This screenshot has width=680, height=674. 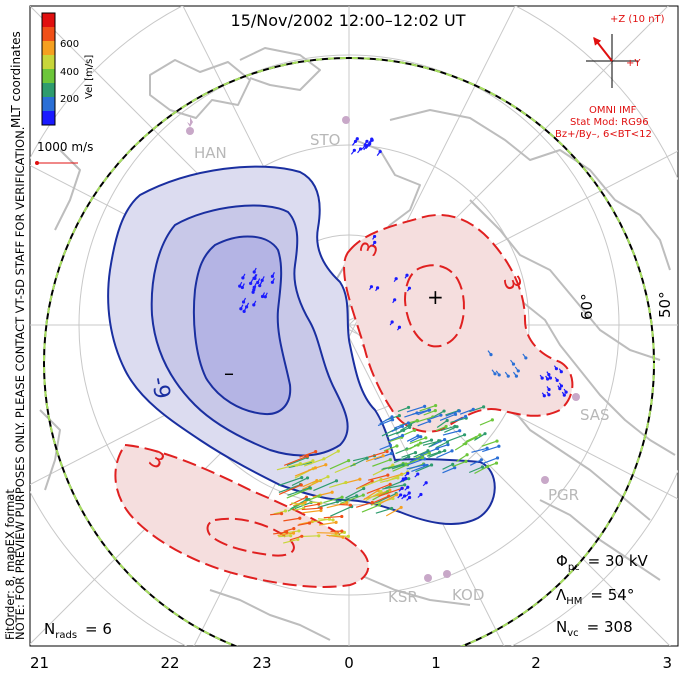 I want to click on imf-z-label: +Z (10 nT), so click(x=637, y=19).